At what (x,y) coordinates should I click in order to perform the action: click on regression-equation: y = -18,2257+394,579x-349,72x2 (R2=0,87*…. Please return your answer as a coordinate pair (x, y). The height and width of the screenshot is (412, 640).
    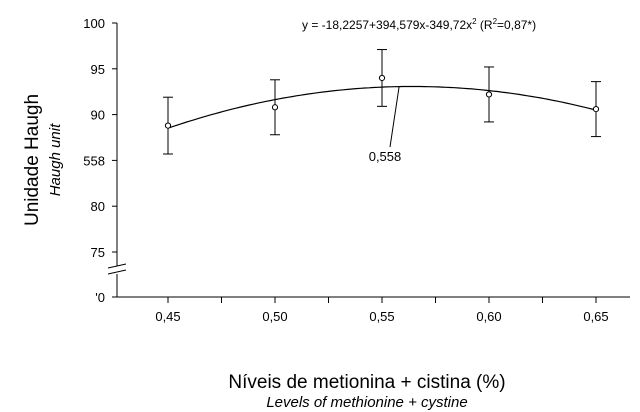
    Looking at the image, I should click on (419, 24).